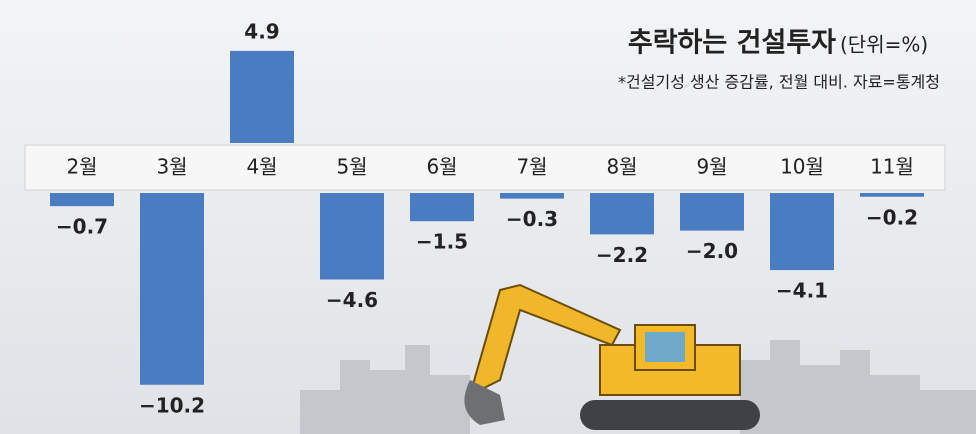 The width and height of the screenshot is (976, 434). I want to click on value-label: −10.2, so click(172, 405).